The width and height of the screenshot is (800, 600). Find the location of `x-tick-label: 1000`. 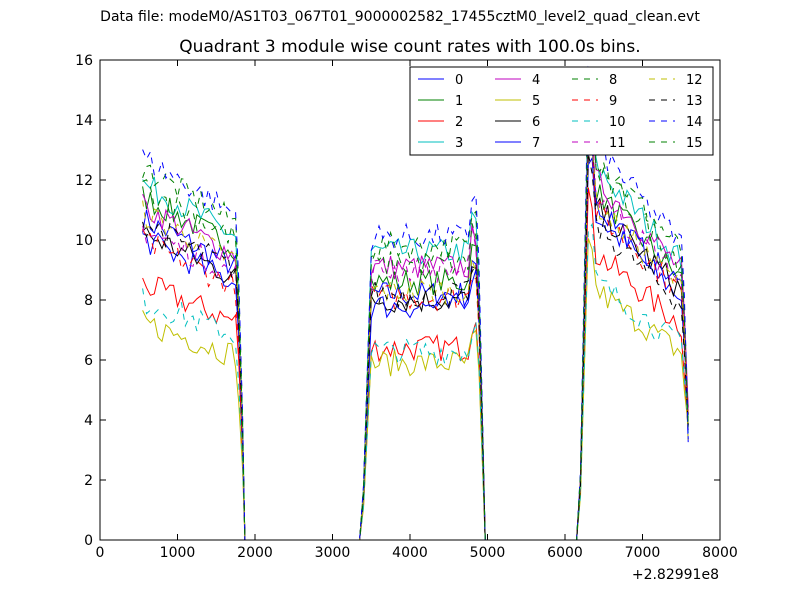

x-tick-label: 1000 is located at coordinates (178, 553).